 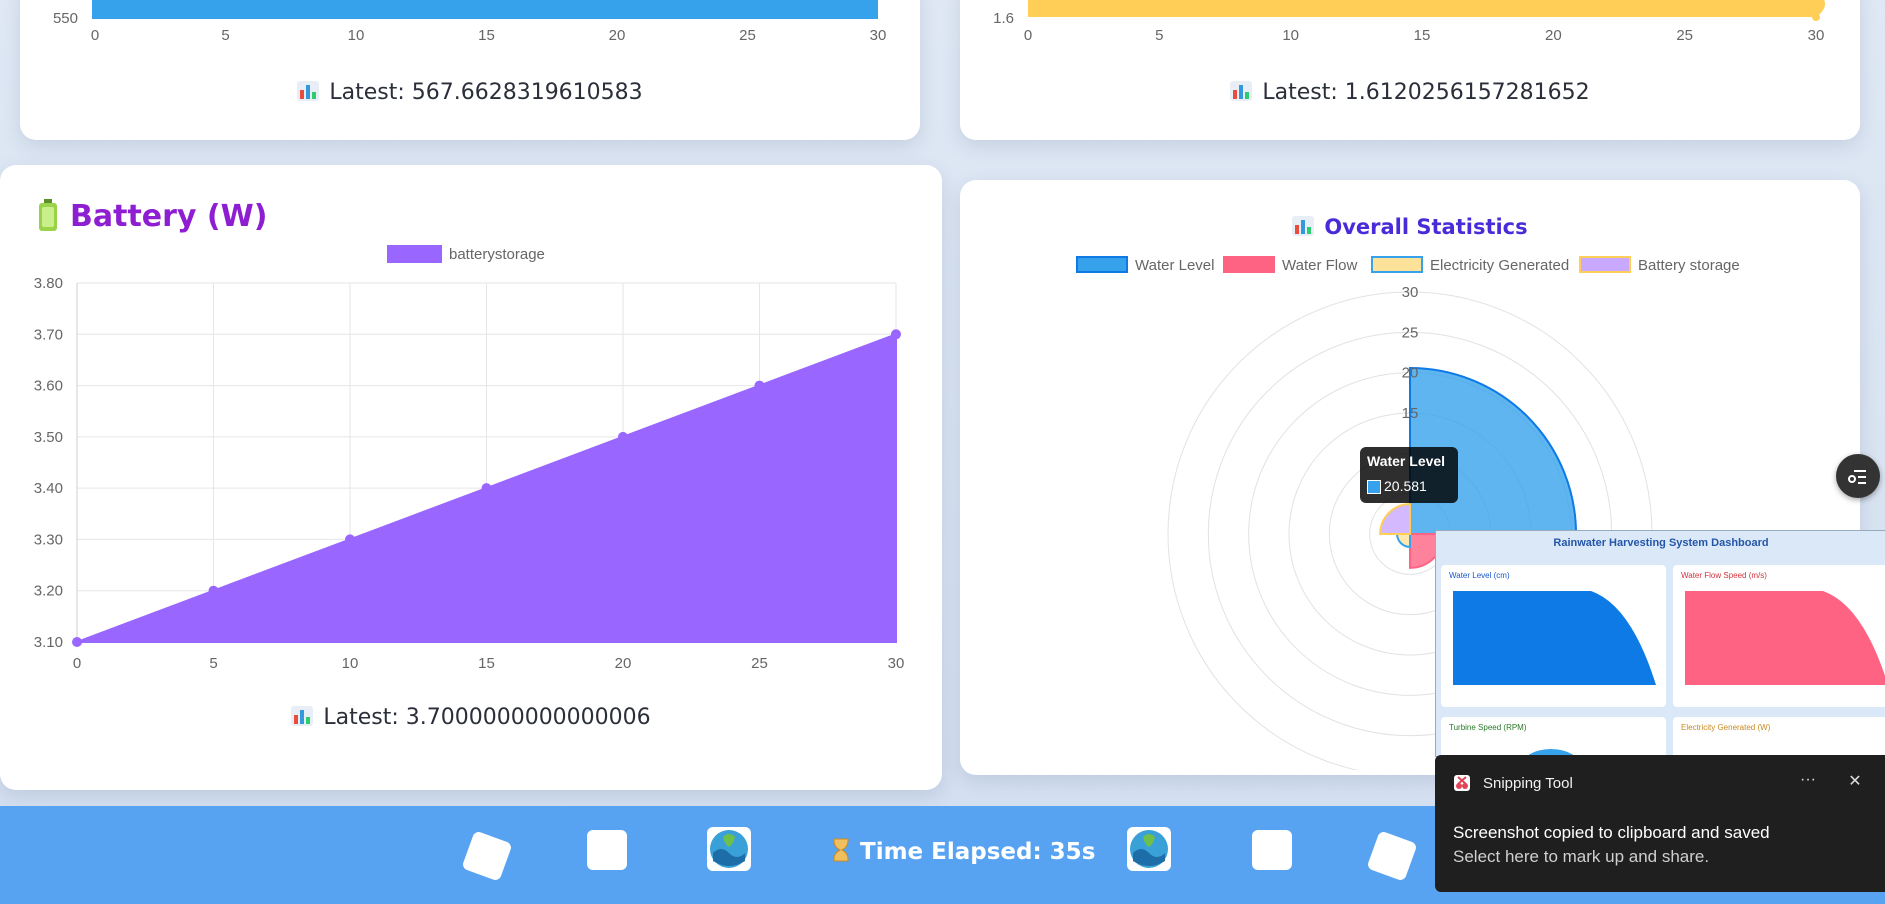 I want to click on y-tick-label: 3.20, so click(x=48, y=591).